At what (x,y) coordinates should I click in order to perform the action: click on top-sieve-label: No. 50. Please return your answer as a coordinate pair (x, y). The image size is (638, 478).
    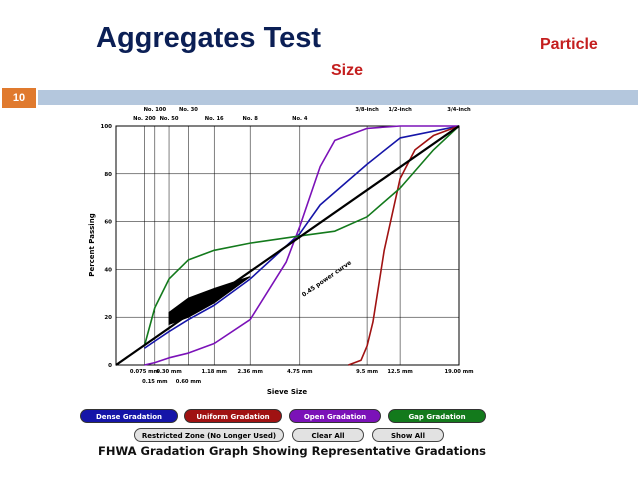
    Looking at the image, I should click on (169, 119).